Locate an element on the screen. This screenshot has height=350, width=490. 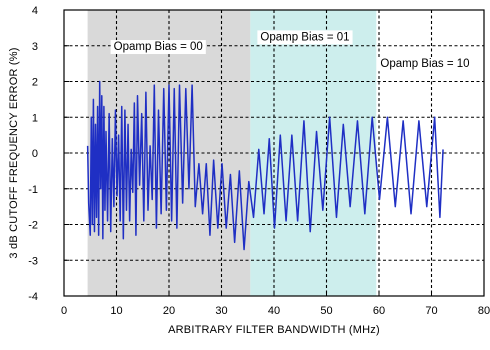
y-tick-label: -4 is located at coordinates (33, 297).